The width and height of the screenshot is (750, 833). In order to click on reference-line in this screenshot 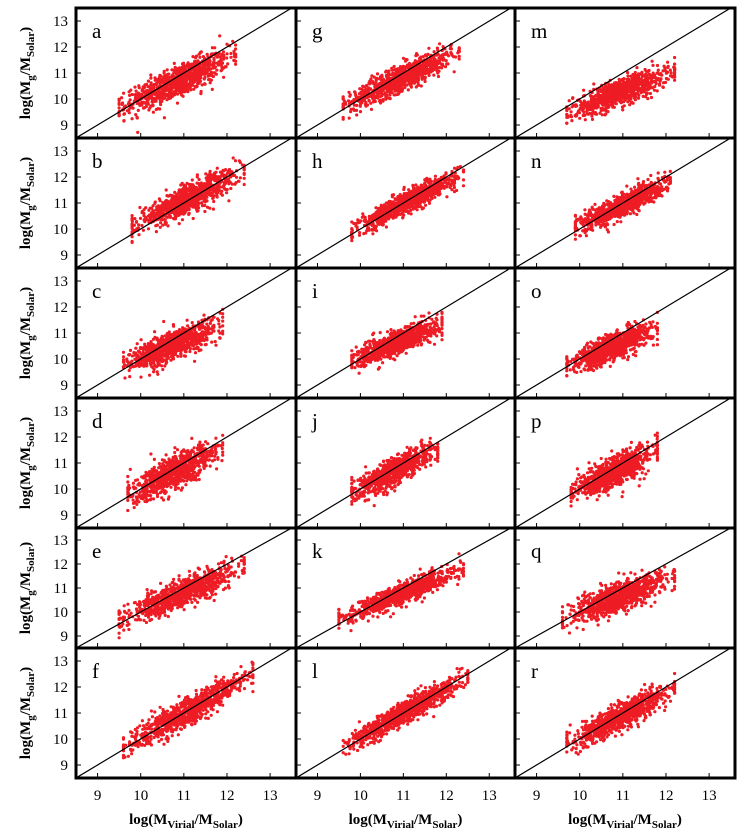, I will do `click(623, 73)`.